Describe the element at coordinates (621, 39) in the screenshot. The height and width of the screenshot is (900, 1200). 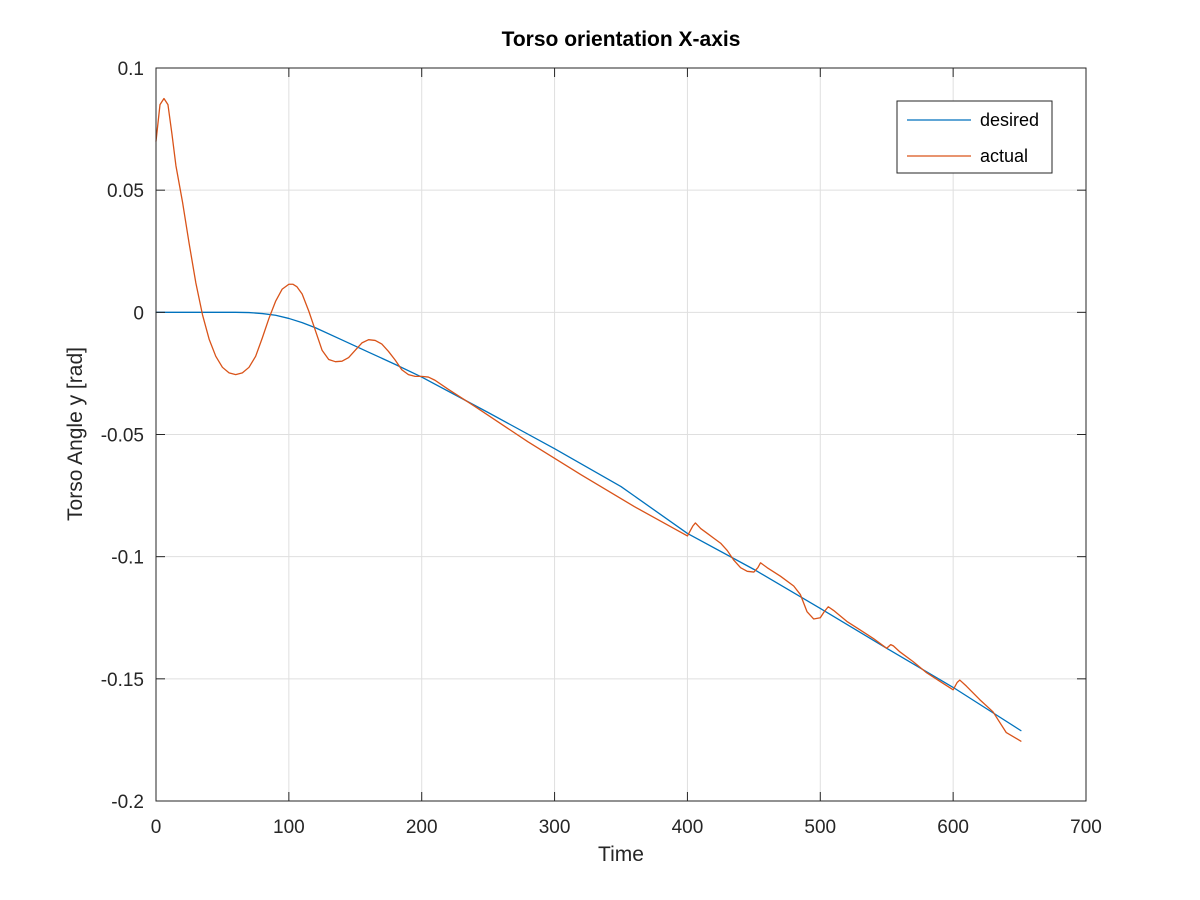
I see `chart-title: Torso orientation X-axis` at that location.